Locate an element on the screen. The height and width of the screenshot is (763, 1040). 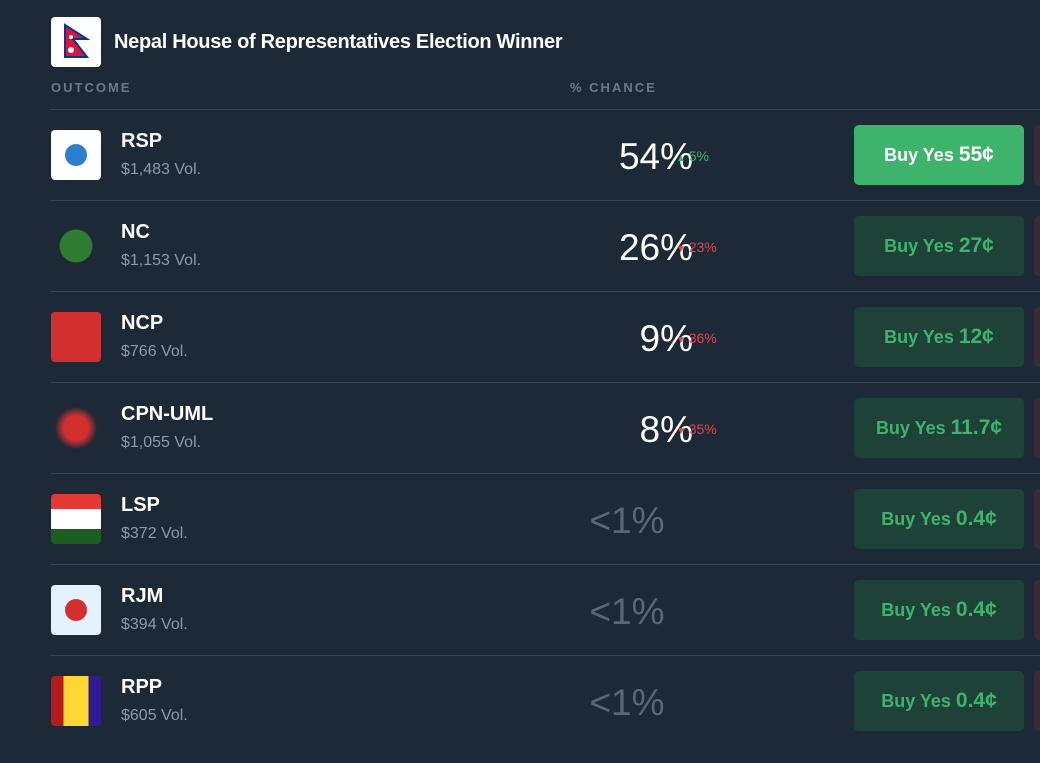
chance: 8% is located at coordinates (666, 429).